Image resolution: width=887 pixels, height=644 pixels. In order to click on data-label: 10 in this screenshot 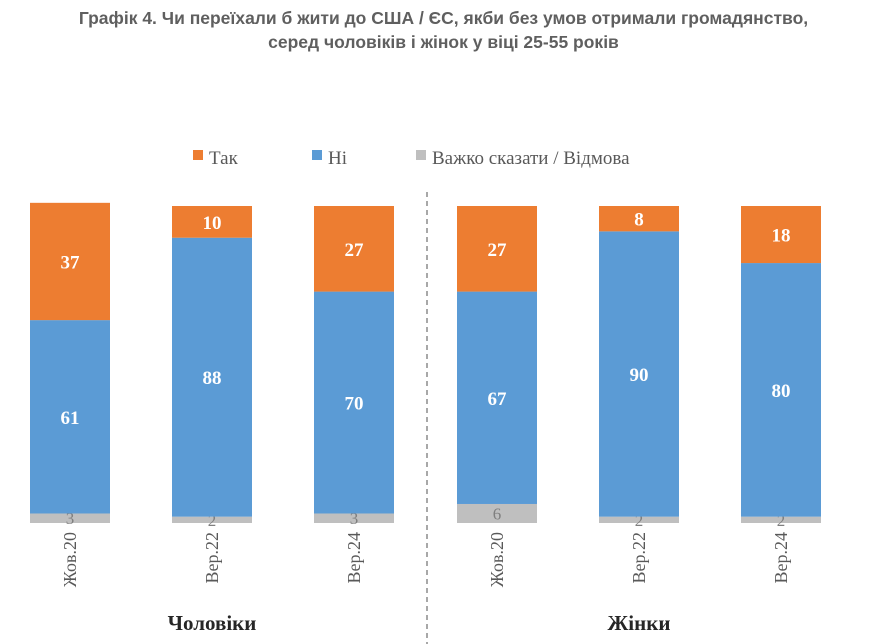, I will do `click(212, 223)`.